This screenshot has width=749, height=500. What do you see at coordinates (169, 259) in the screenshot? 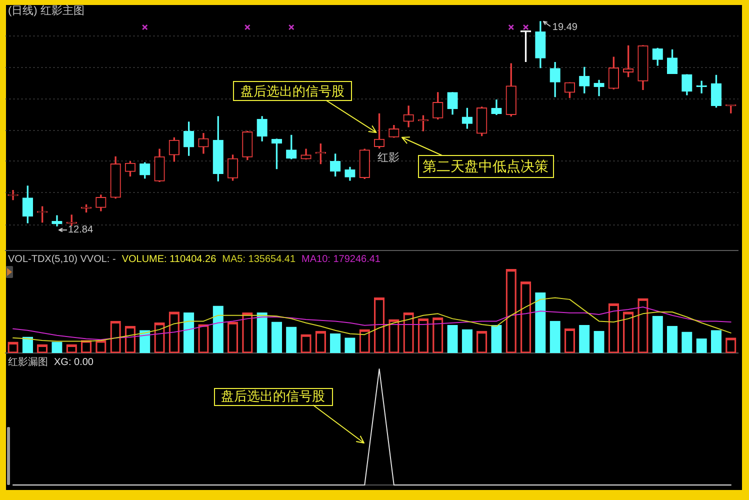
I see `text: VOLUME: 110404.26` at bounding box center [169, 259].